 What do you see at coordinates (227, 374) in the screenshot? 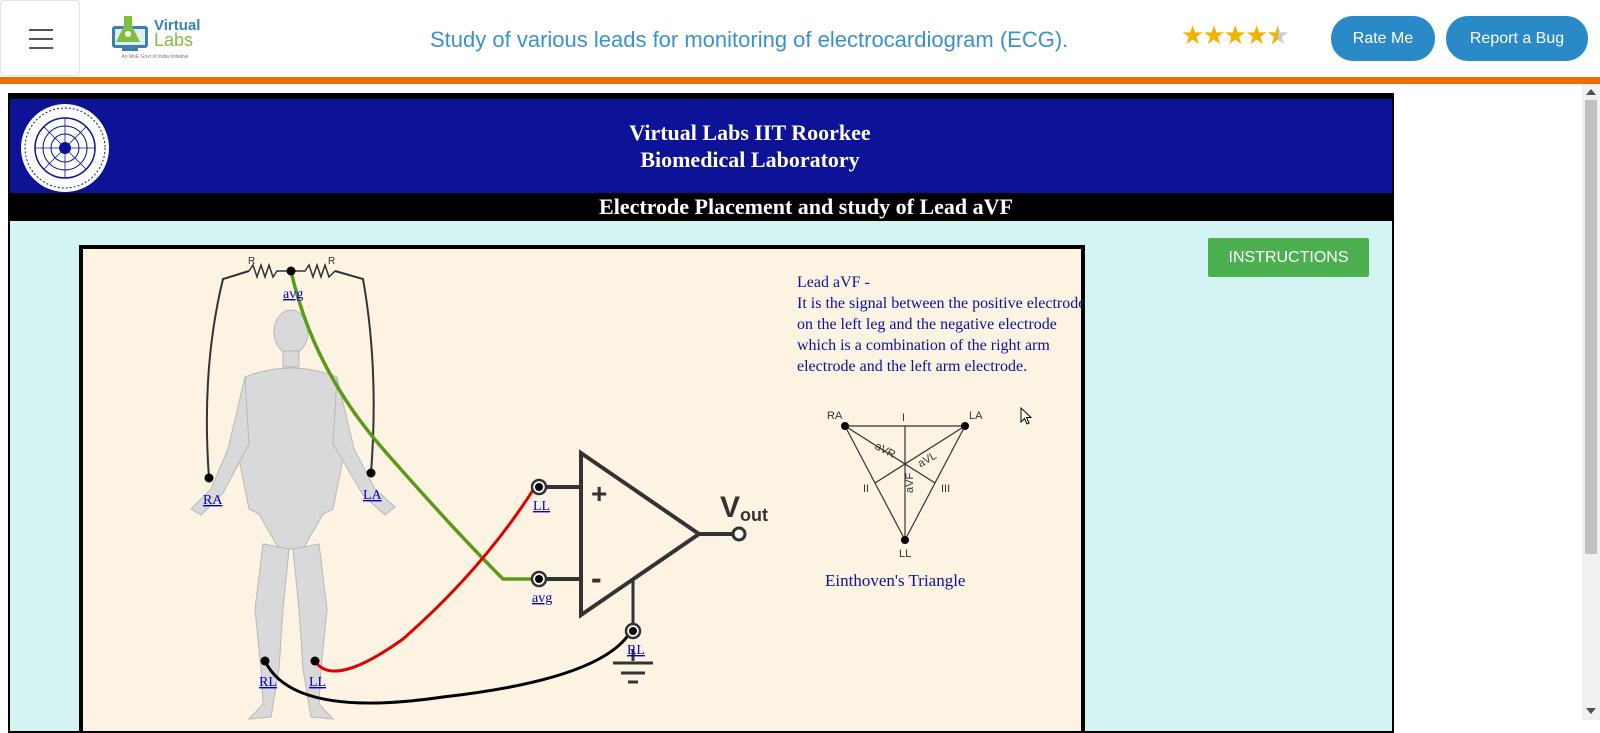
I see `ra-lead-wire` at bounding box center [227, 374].